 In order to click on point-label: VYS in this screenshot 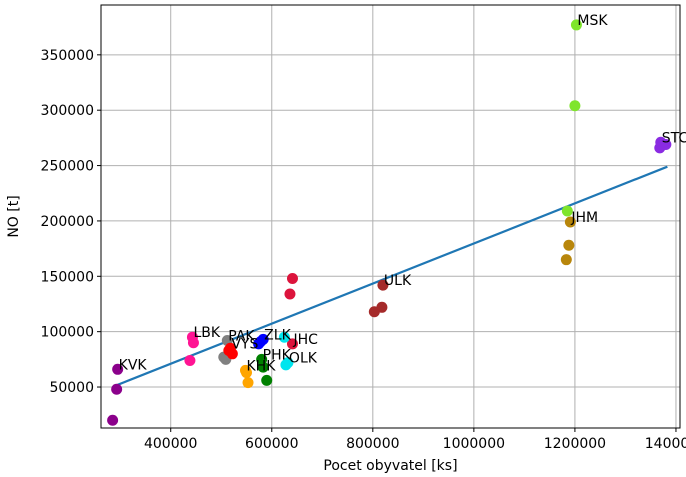, I will do `click(244, 344)`.